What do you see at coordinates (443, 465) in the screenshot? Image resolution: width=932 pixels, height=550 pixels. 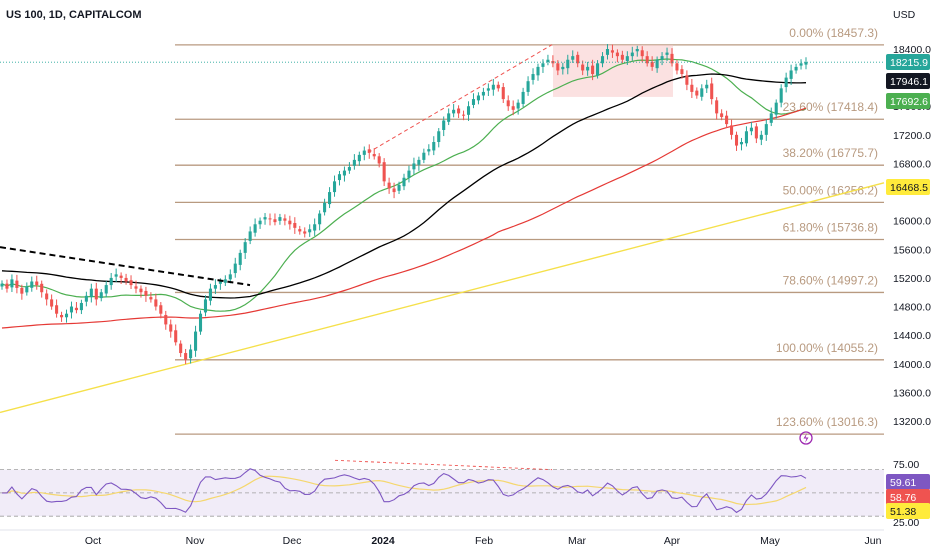 I see `rsi-divergence-line` at bounding box center [443, 465].